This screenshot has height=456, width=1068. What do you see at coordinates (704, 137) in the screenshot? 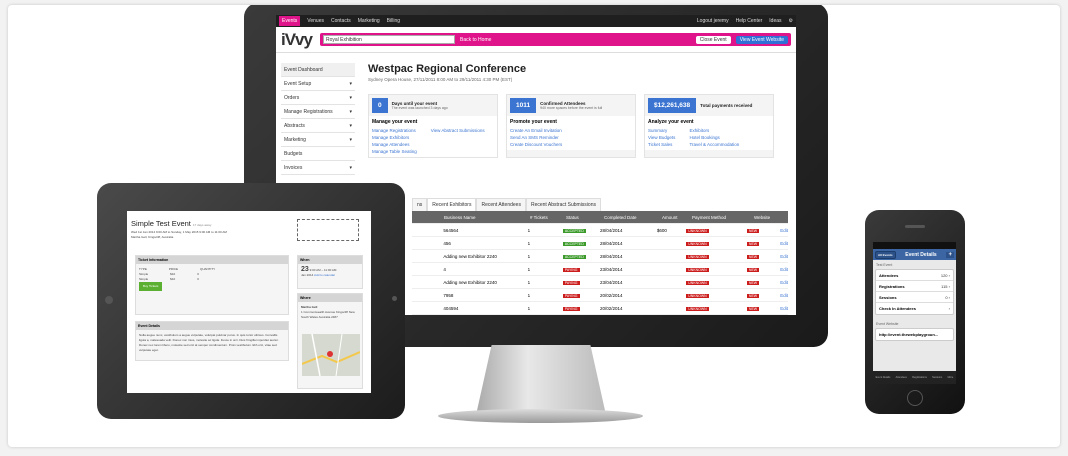
I see `link-hotel-bookings: Hotel Bookings` at bounding box center [704, 137].